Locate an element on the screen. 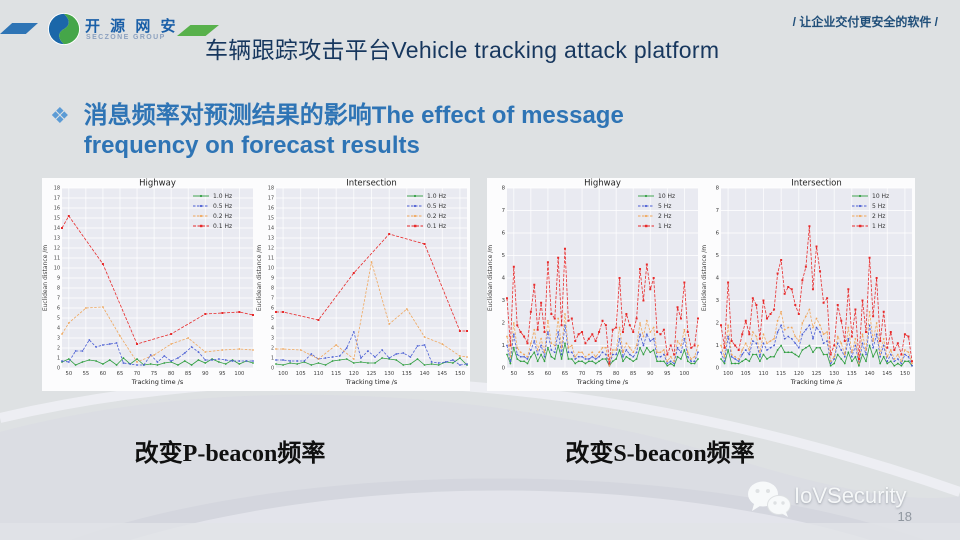  svg-text: 150 is located at coordinates (905, 374).